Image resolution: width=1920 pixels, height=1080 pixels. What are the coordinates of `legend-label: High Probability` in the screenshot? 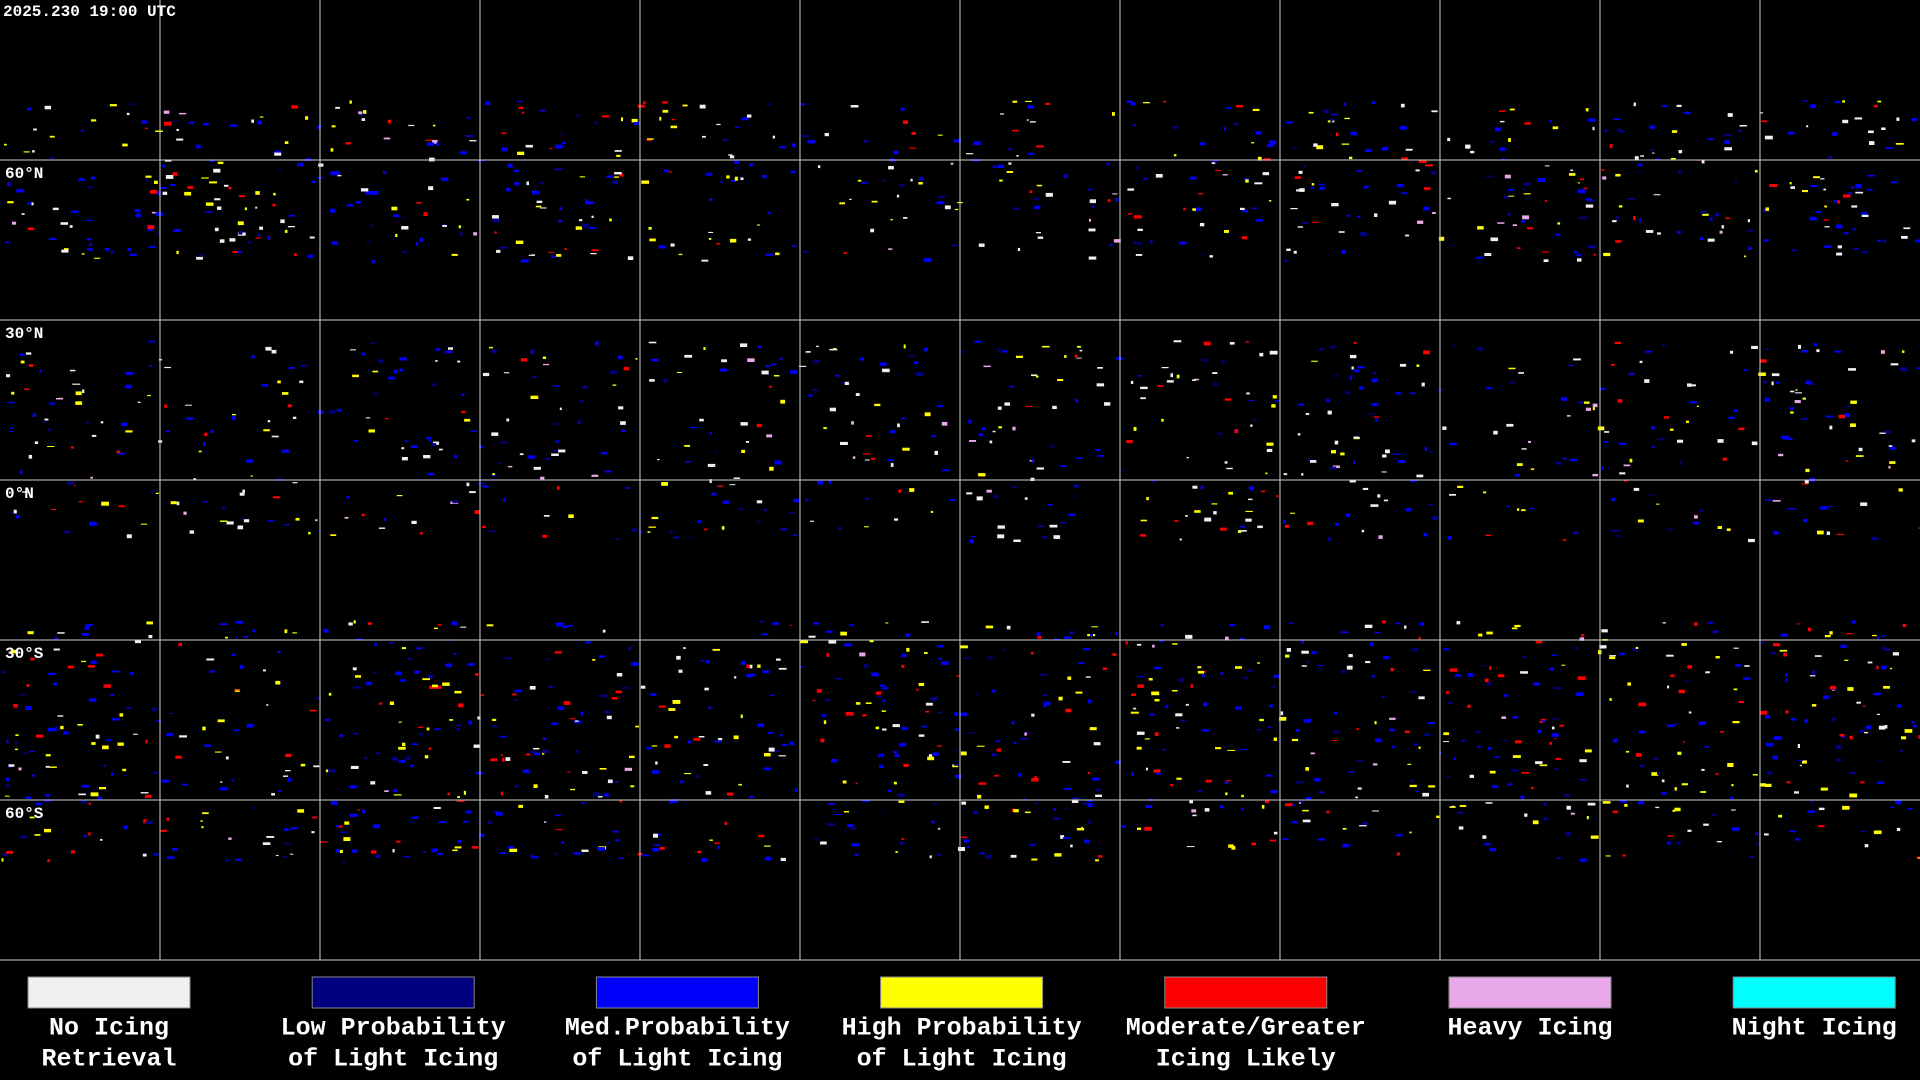 It's located at (962, 1028).